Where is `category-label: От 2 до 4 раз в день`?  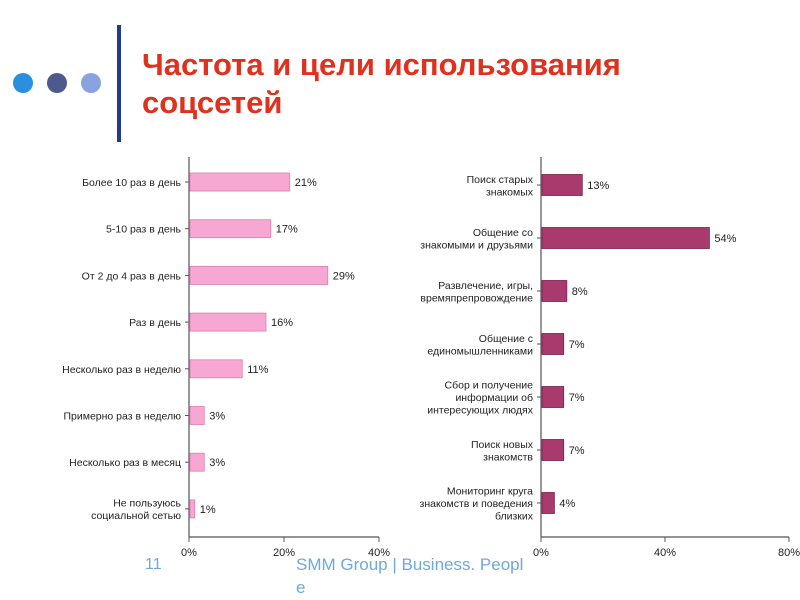 category-label: От 2 до 4 раз в день is located at coordinates (132, 276).